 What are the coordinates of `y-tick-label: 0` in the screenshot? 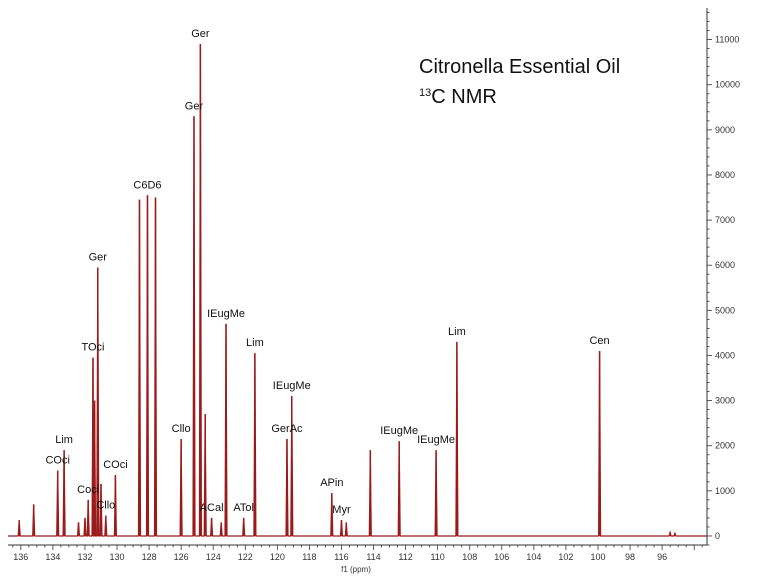 It's located at (717, 536).